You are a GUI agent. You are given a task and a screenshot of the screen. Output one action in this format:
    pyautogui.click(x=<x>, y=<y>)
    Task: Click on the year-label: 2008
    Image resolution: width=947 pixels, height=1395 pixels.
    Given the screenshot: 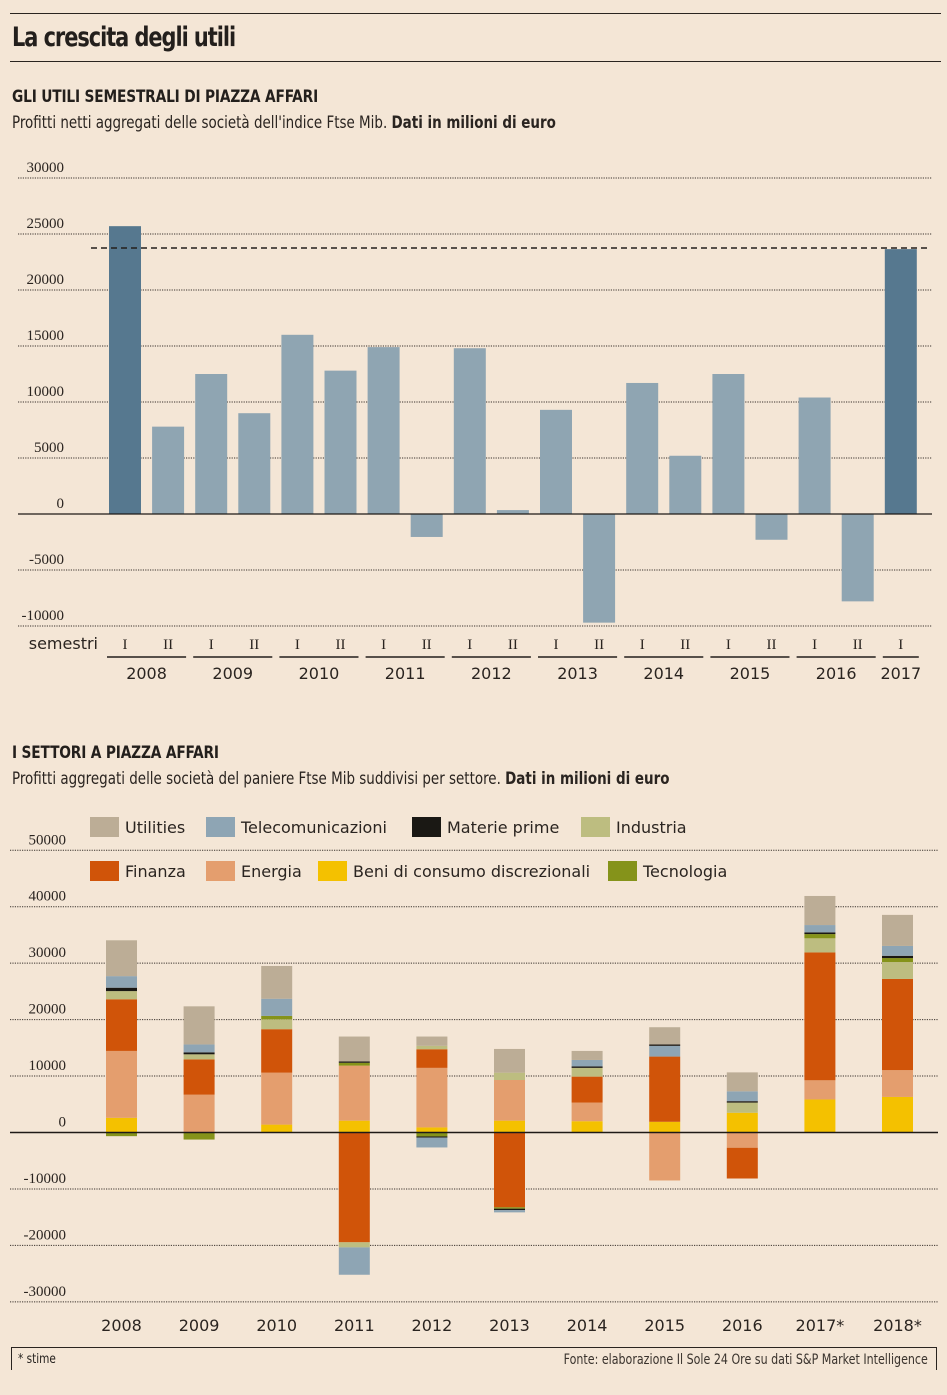 What is the action you would take?
    pyautogui.click(x=146, y=673)
    